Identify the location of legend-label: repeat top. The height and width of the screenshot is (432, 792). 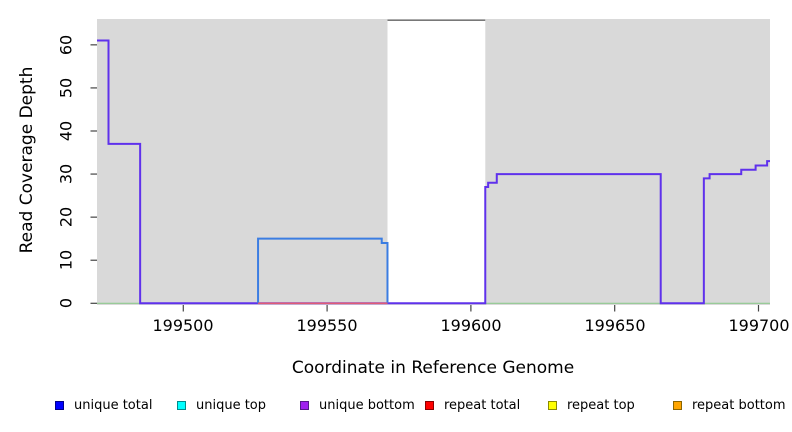
(601, 405).